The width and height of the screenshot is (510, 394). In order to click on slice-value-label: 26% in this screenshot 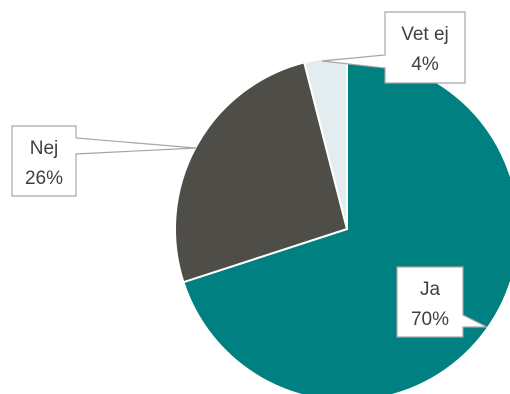, I will do `click(44, 178)`.